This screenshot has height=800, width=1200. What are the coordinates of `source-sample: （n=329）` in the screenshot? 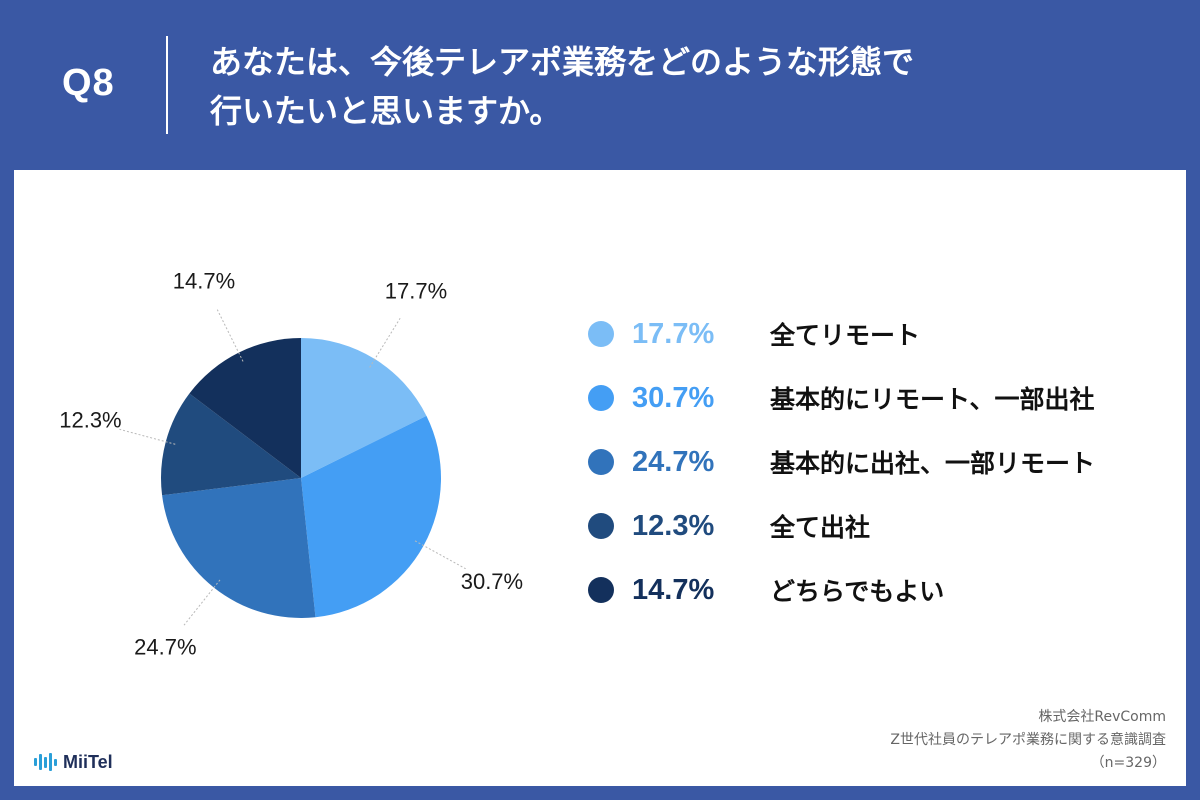 It's located at (1128, 763).